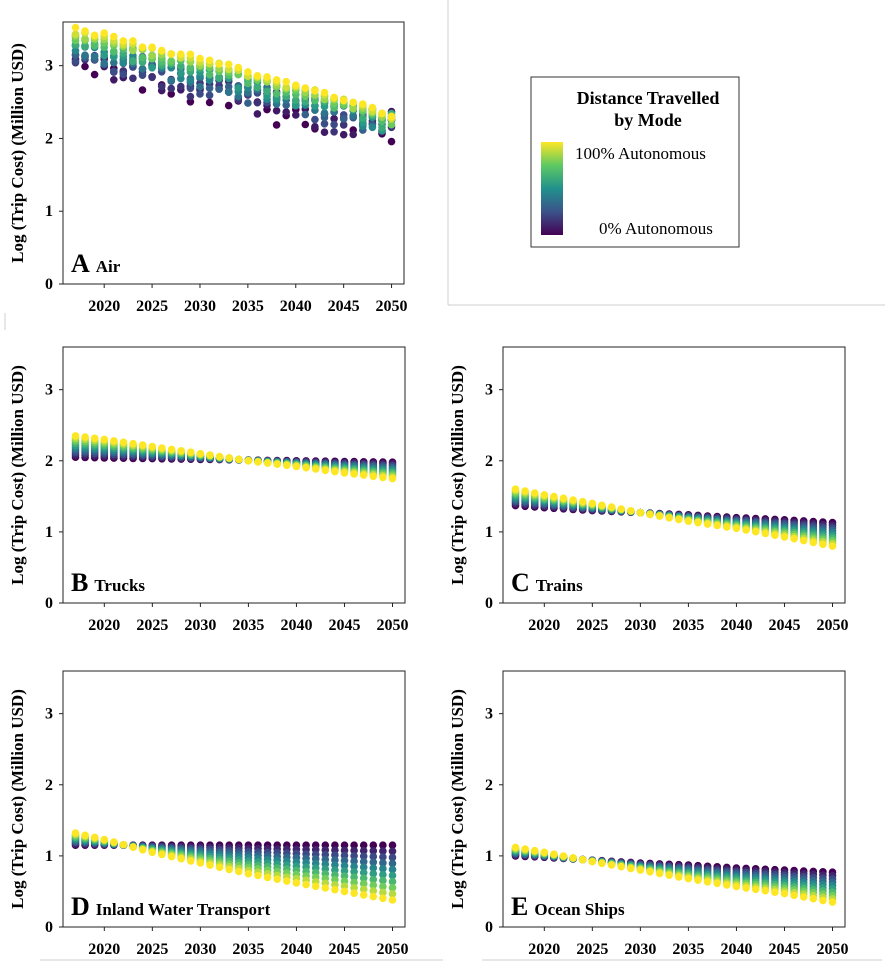 The height and width of the screenshot is (975, 888). I want to click on panel-a-points, so click(233, 84).